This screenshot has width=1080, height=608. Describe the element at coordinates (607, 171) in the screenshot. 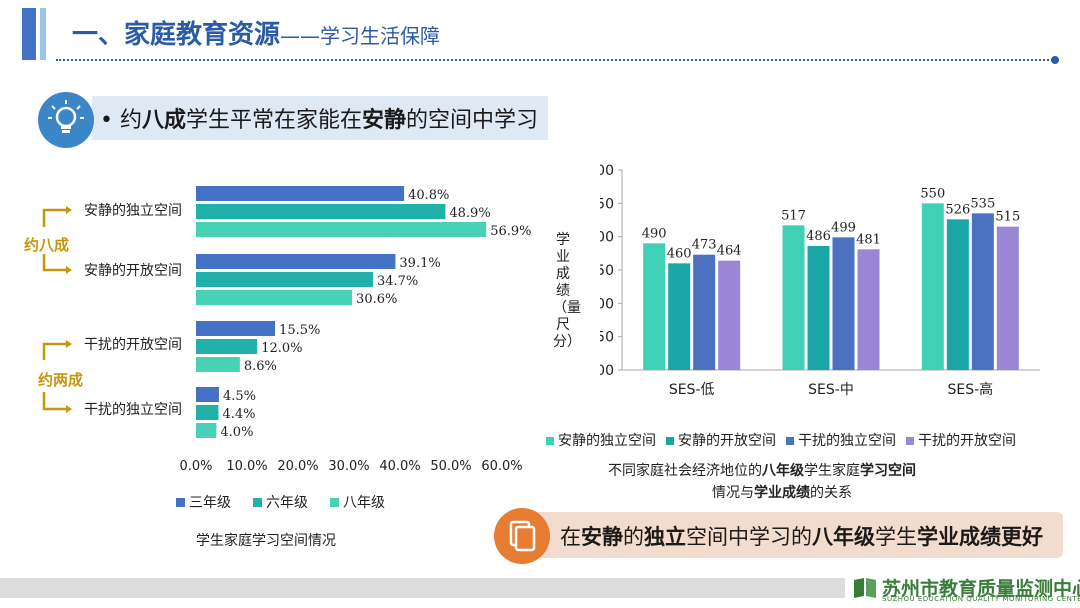

I see `right-ytick-6: 600` at that location.